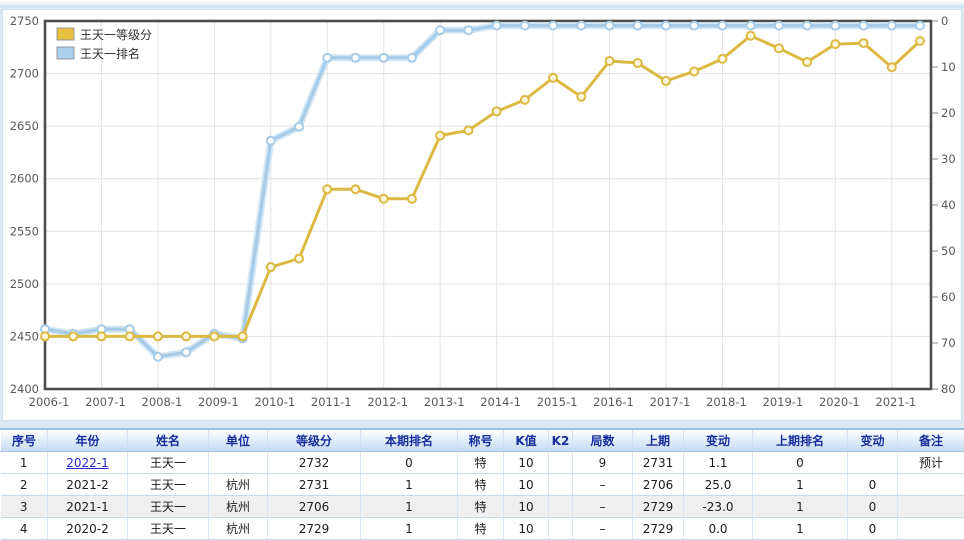 The width and height of the screenshot is (964, 540). Describe the element at coordinates (88, 485) in the screenshot. I see `cell-年份-row2: 2021-2` at that location.